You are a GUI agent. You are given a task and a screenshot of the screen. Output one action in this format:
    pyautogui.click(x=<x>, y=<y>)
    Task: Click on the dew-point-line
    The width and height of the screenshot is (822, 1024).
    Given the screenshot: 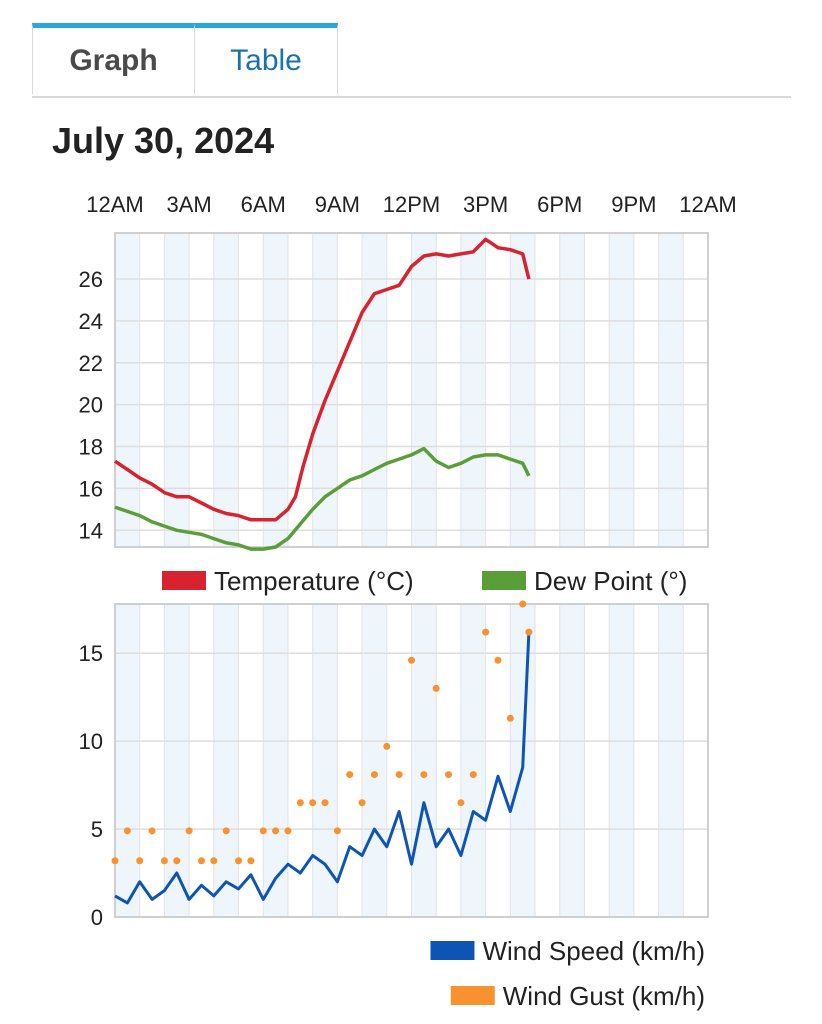 What is the action you would take?
    pyautogui.click(x=322, y=498)
    